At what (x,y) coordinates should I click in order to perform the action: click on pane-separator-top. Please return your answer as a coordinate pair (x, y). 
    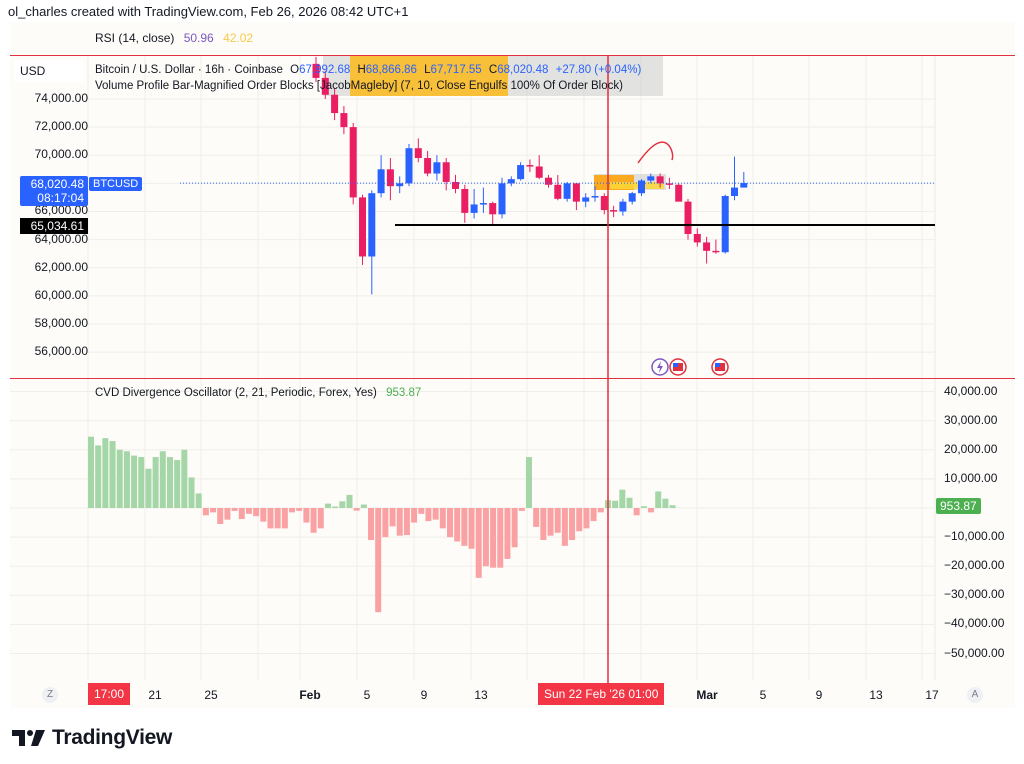
    Looking at the image, I should click on (512, 55).